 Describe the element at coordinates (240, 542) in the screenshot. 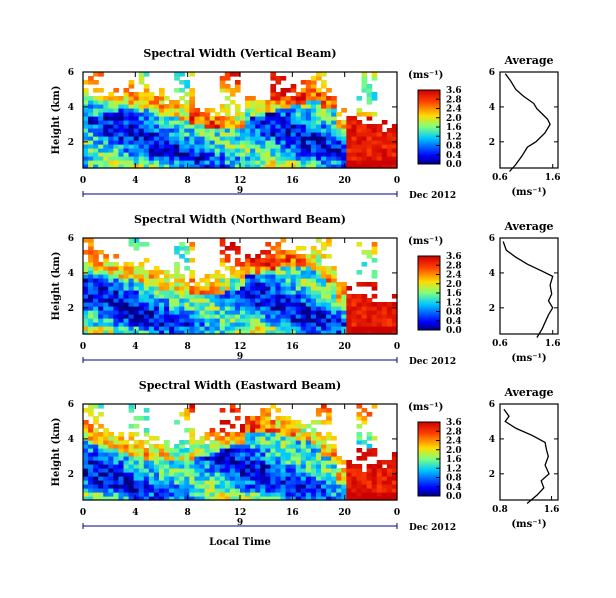

I see `x-axis-label: Local Time` at that location.